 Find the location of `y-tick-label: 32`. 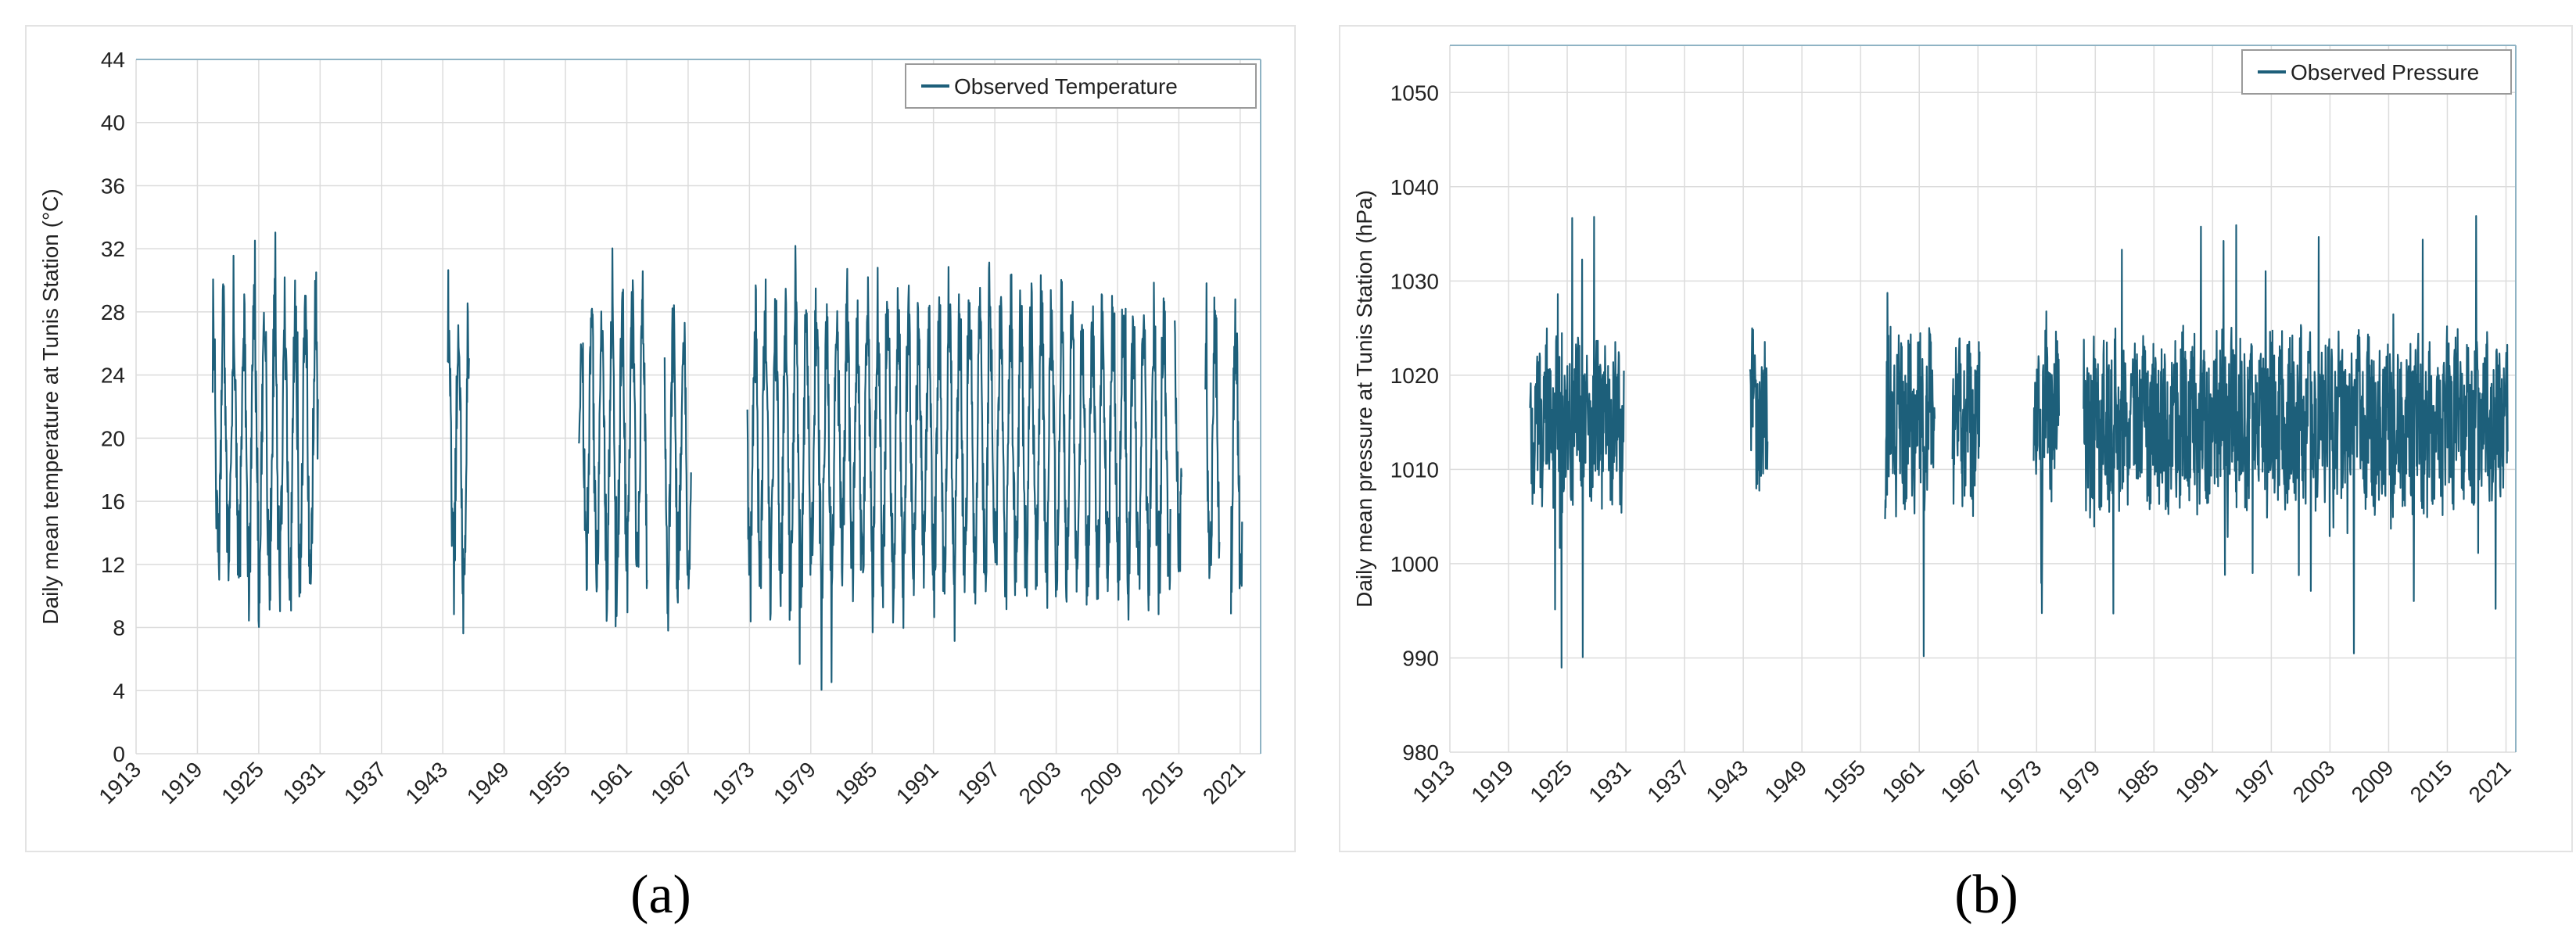

y-tick-label: 32 is located at coordinates (113, 249).